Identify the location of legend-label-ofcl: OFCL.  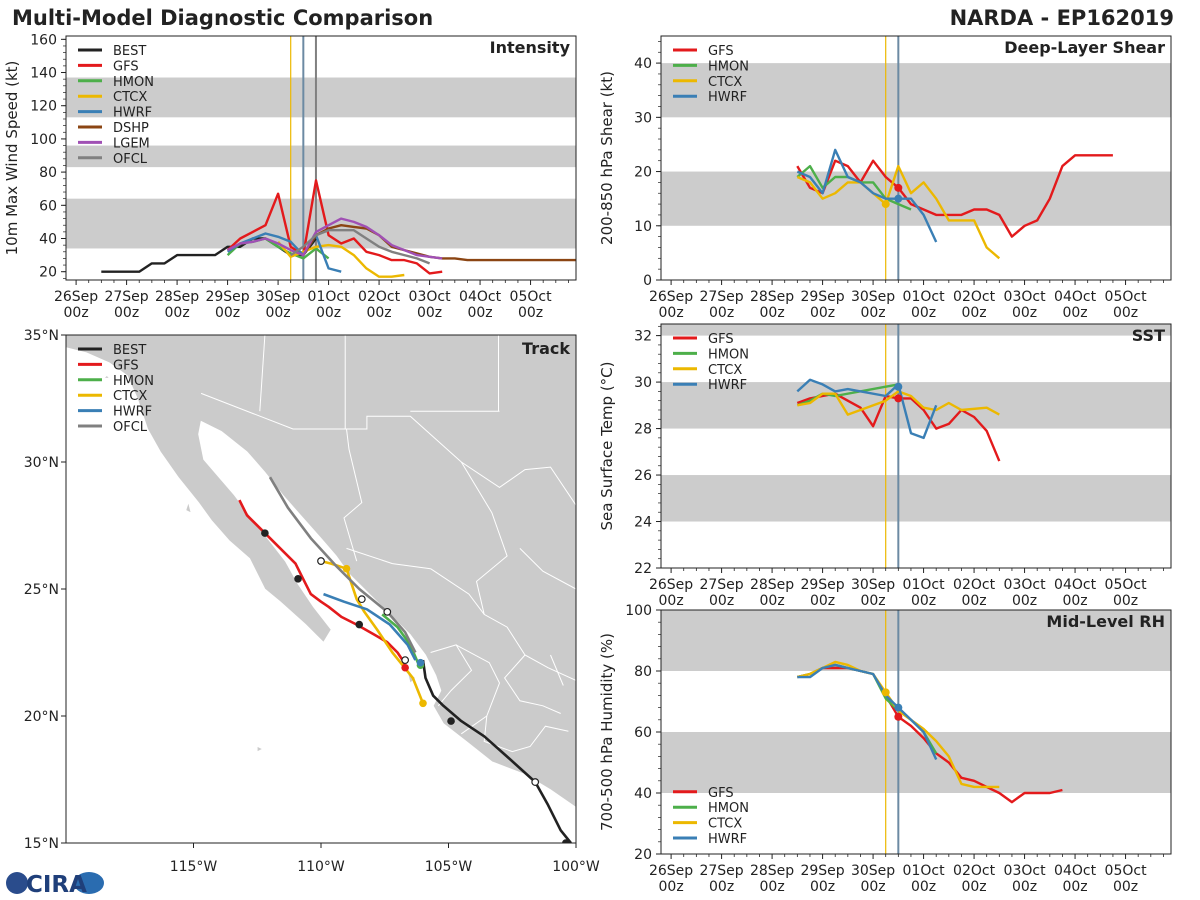
(130, 427).